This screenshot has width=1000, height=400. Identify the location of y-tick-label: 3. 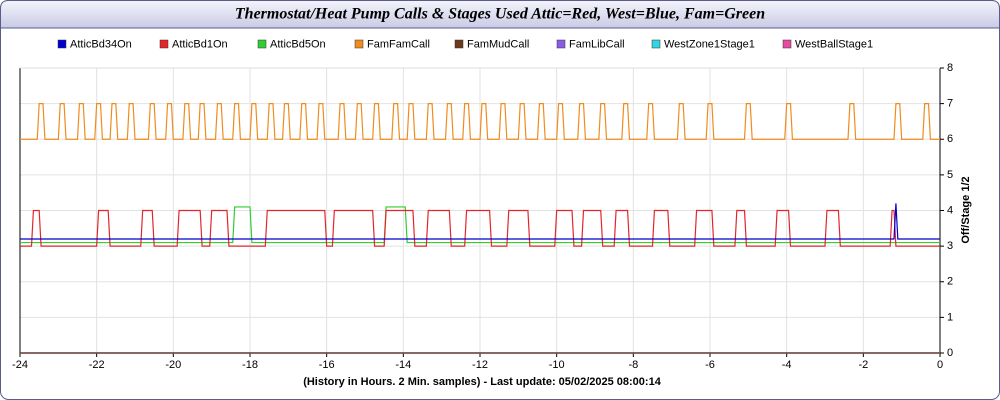
(950, 246).